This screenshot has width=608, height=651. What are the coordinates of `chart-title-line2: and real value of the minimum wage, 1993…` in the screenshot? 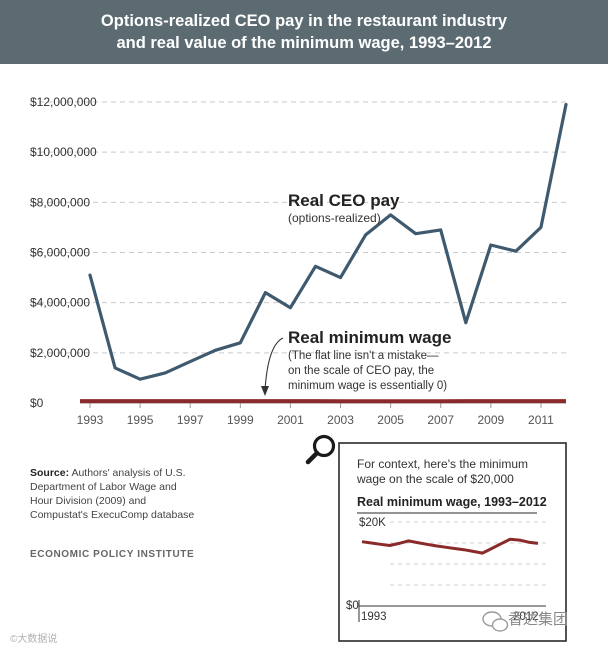 It's located at (304, 43).